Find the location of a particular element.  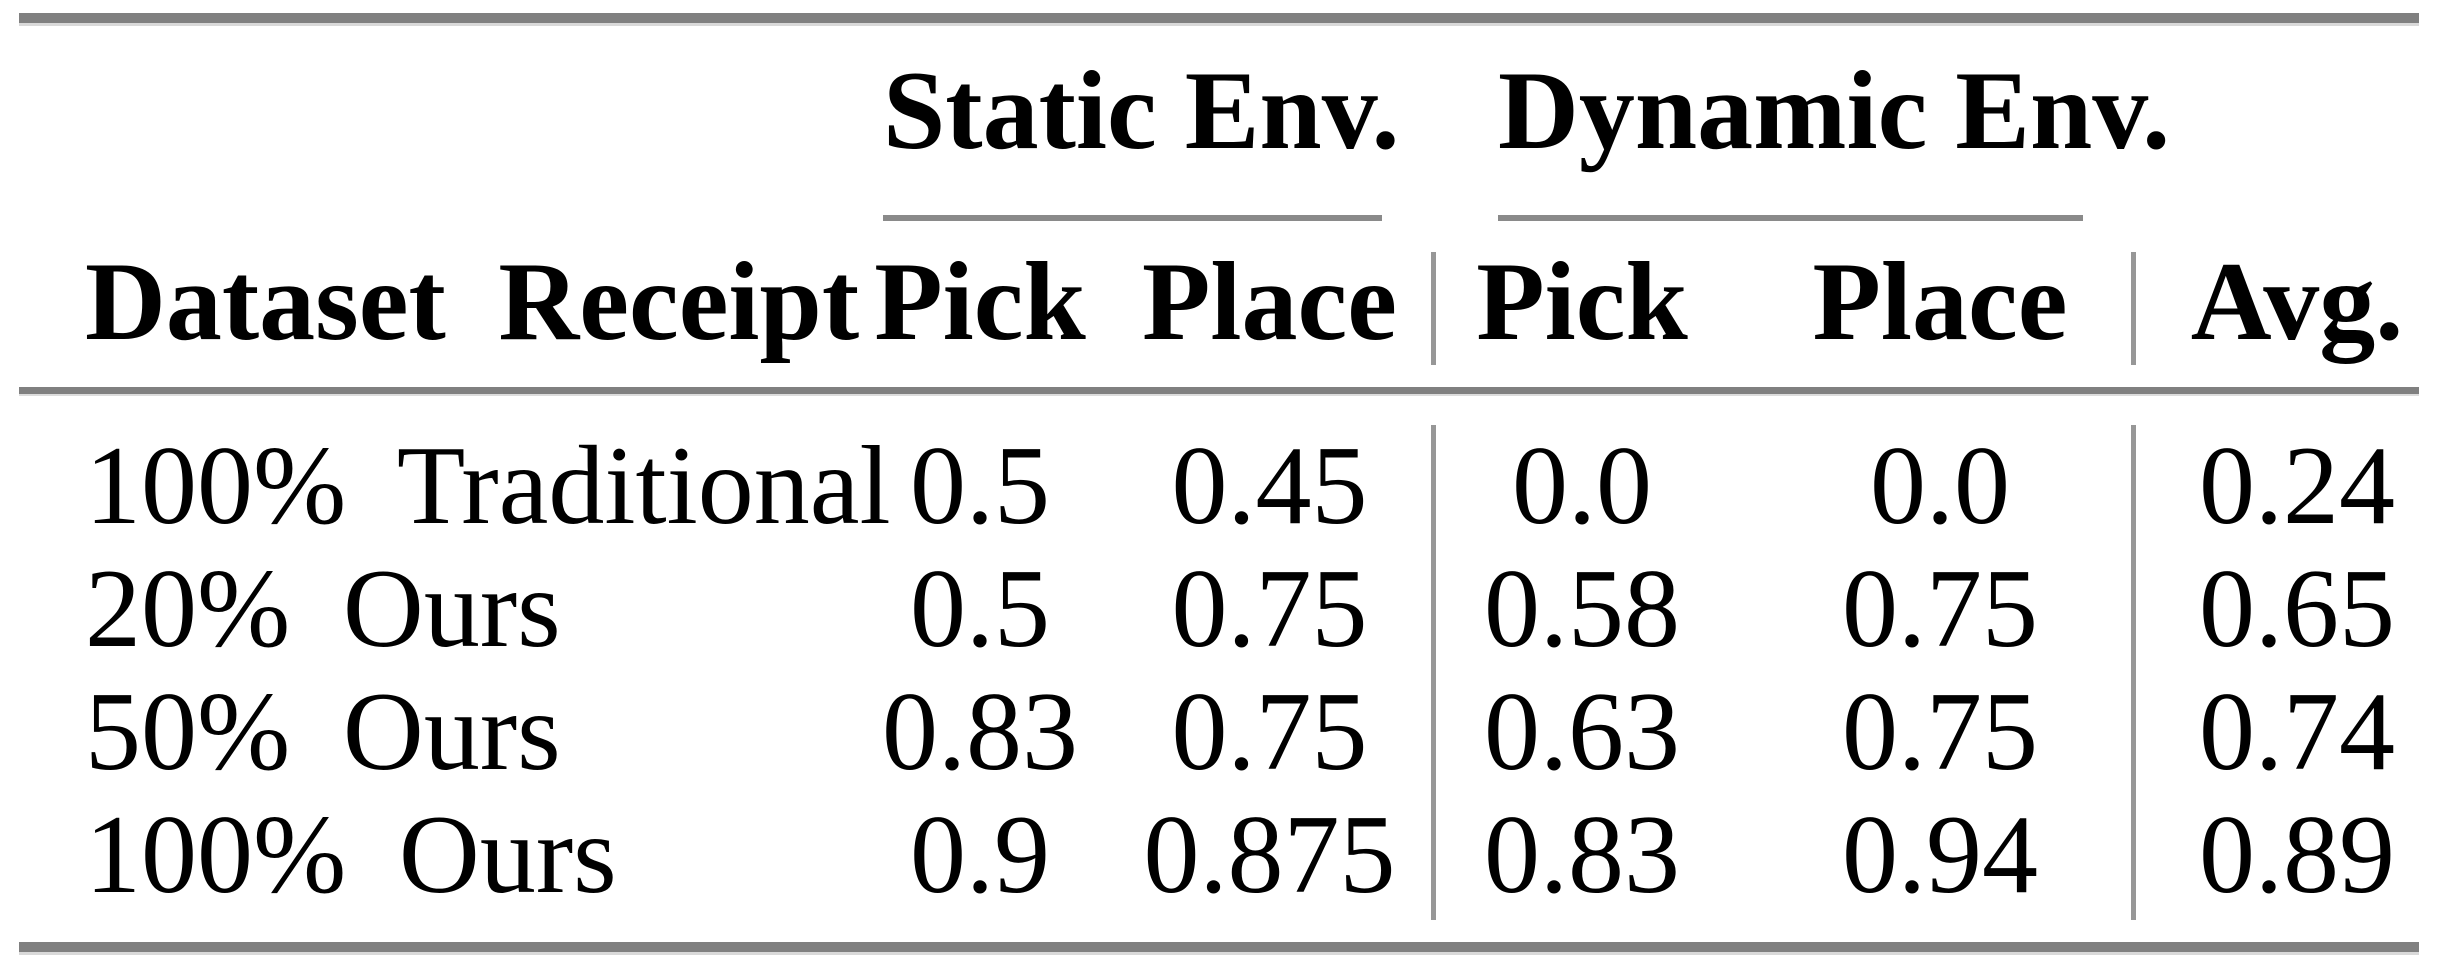

cell-dynamic-place: 0.0 is located at coordinates (1940, 486).